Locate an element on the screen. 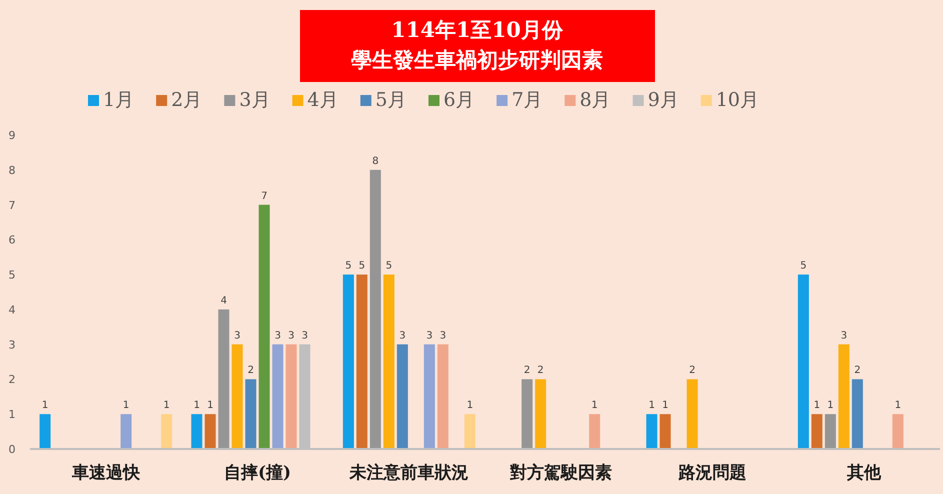 Image resolution: width=943 pixels, height=494 pixels. x-tick-label: 對方駕駛因素 is located at coordinates (560, 473).